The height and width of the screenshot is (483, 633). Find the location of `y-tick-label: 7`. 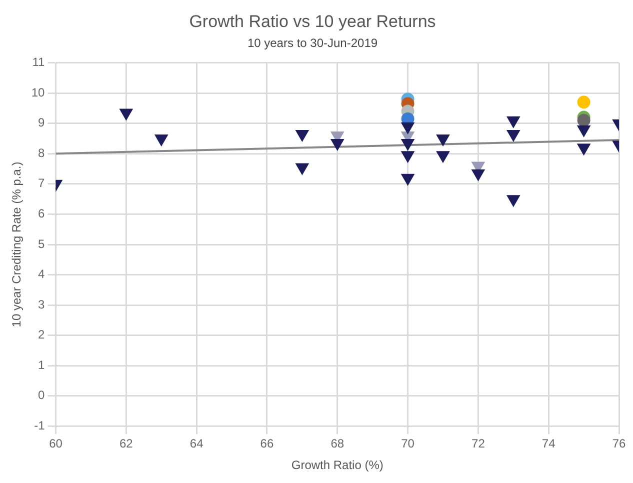

y-tick-label: 7 is located at coordinates (42, 183).